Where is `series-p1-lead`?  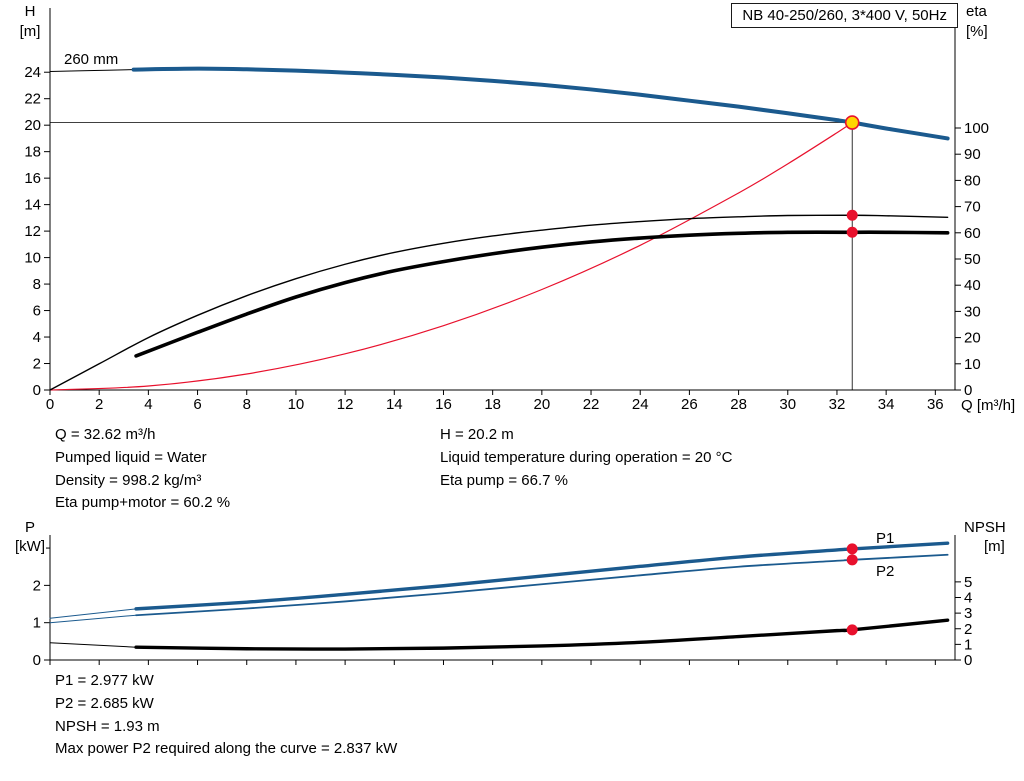
series-p1-lead is located at coordinates (93, 613).